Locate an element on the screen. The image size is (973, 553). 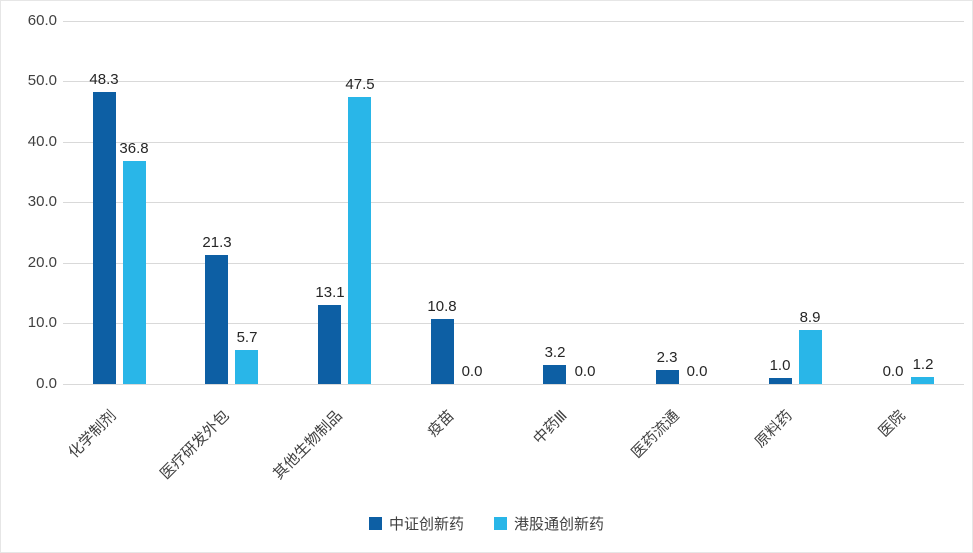
y-tick-label: 30.0 is located at coordinates (42, 201).